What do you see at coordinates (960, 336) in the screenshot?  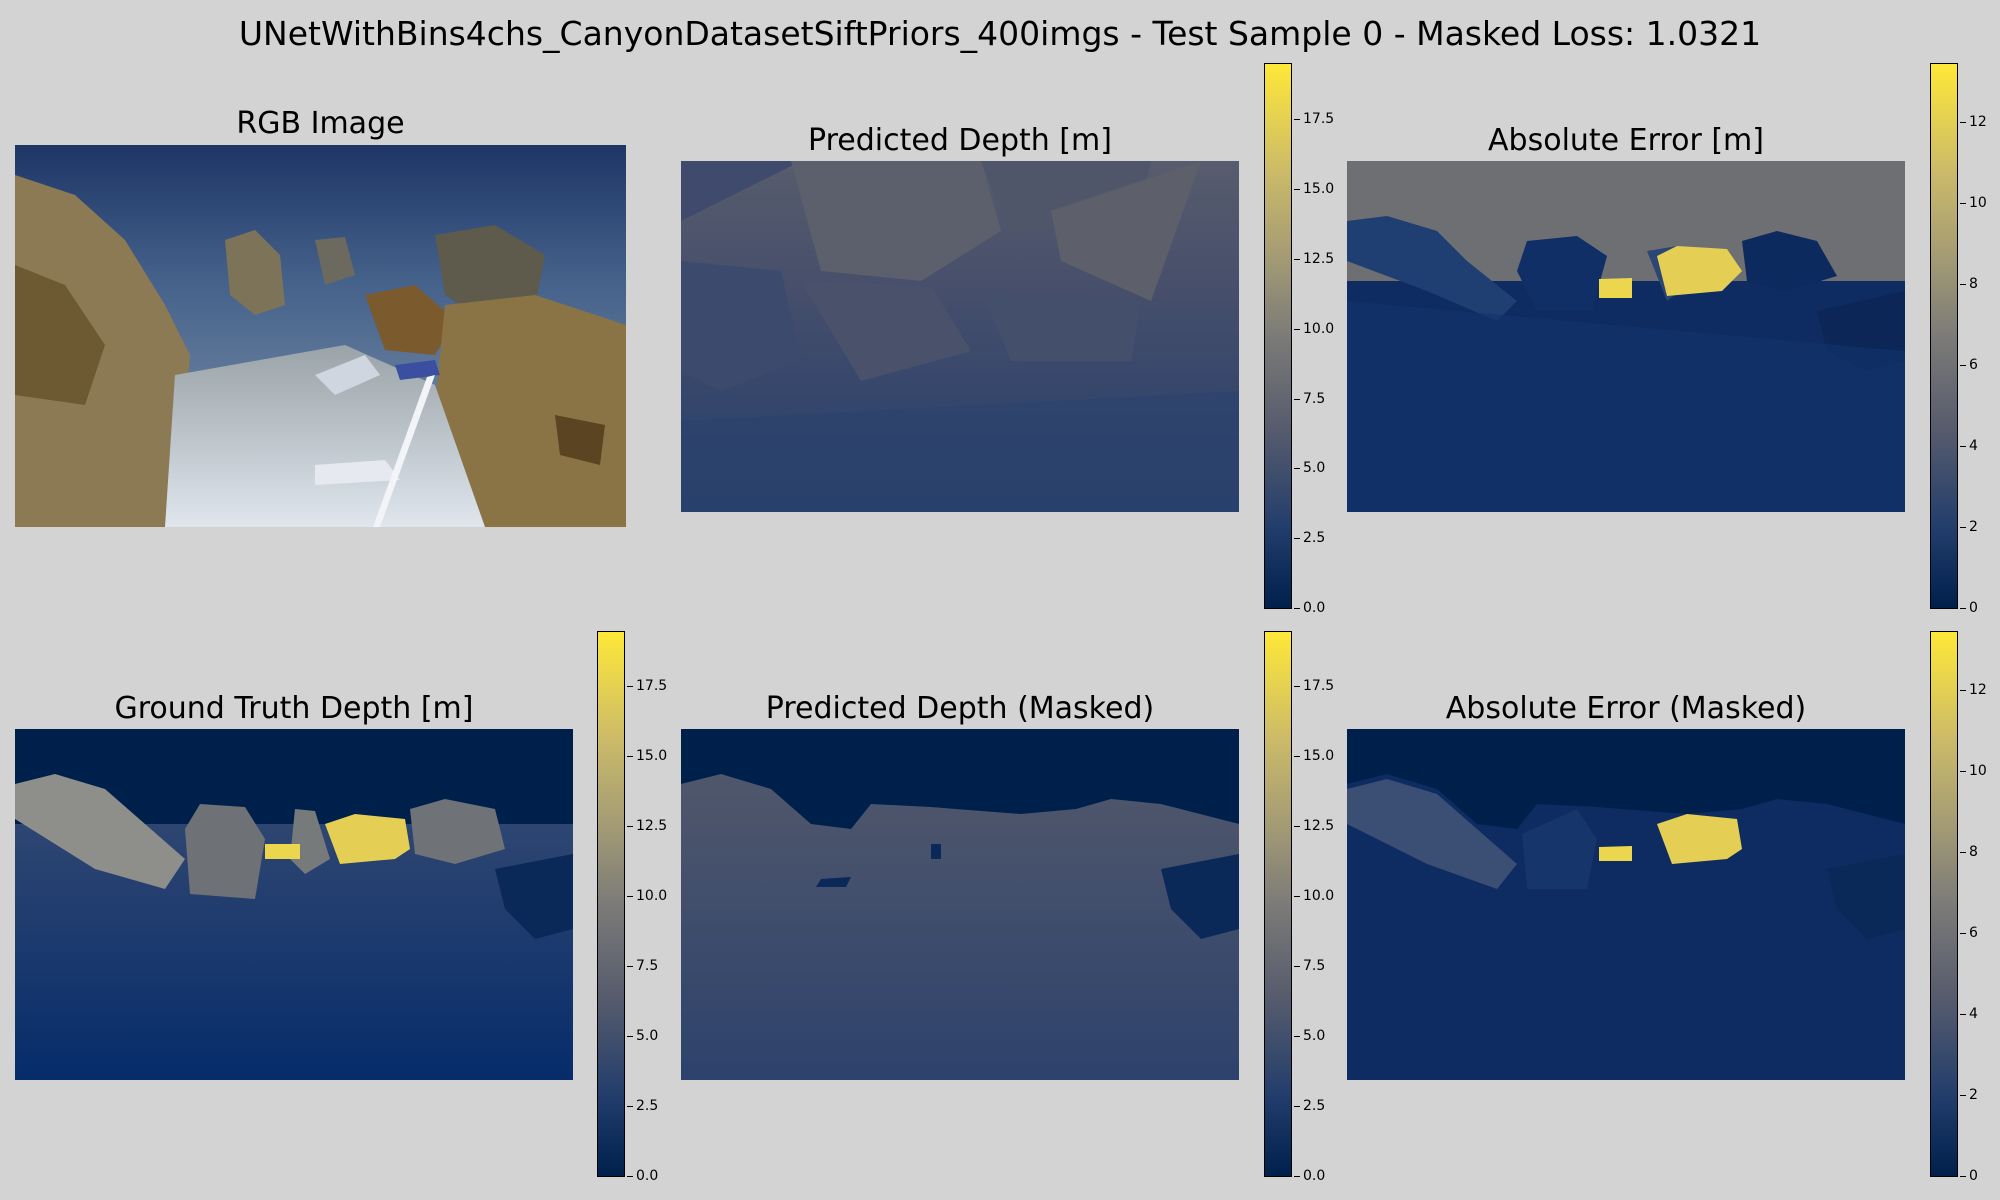 I see `pred-depth-heatmap` at bounding box center [960, 336].